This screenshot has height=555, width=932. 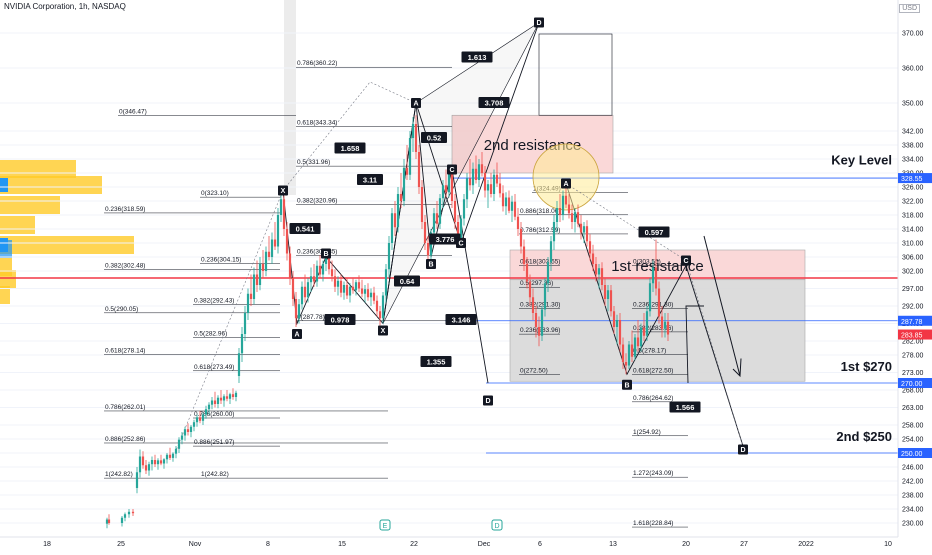 What do you see at coordinates (385, 526) in the screenshot?
I see `event-marker-label: E` at bounding box center [385, 526].